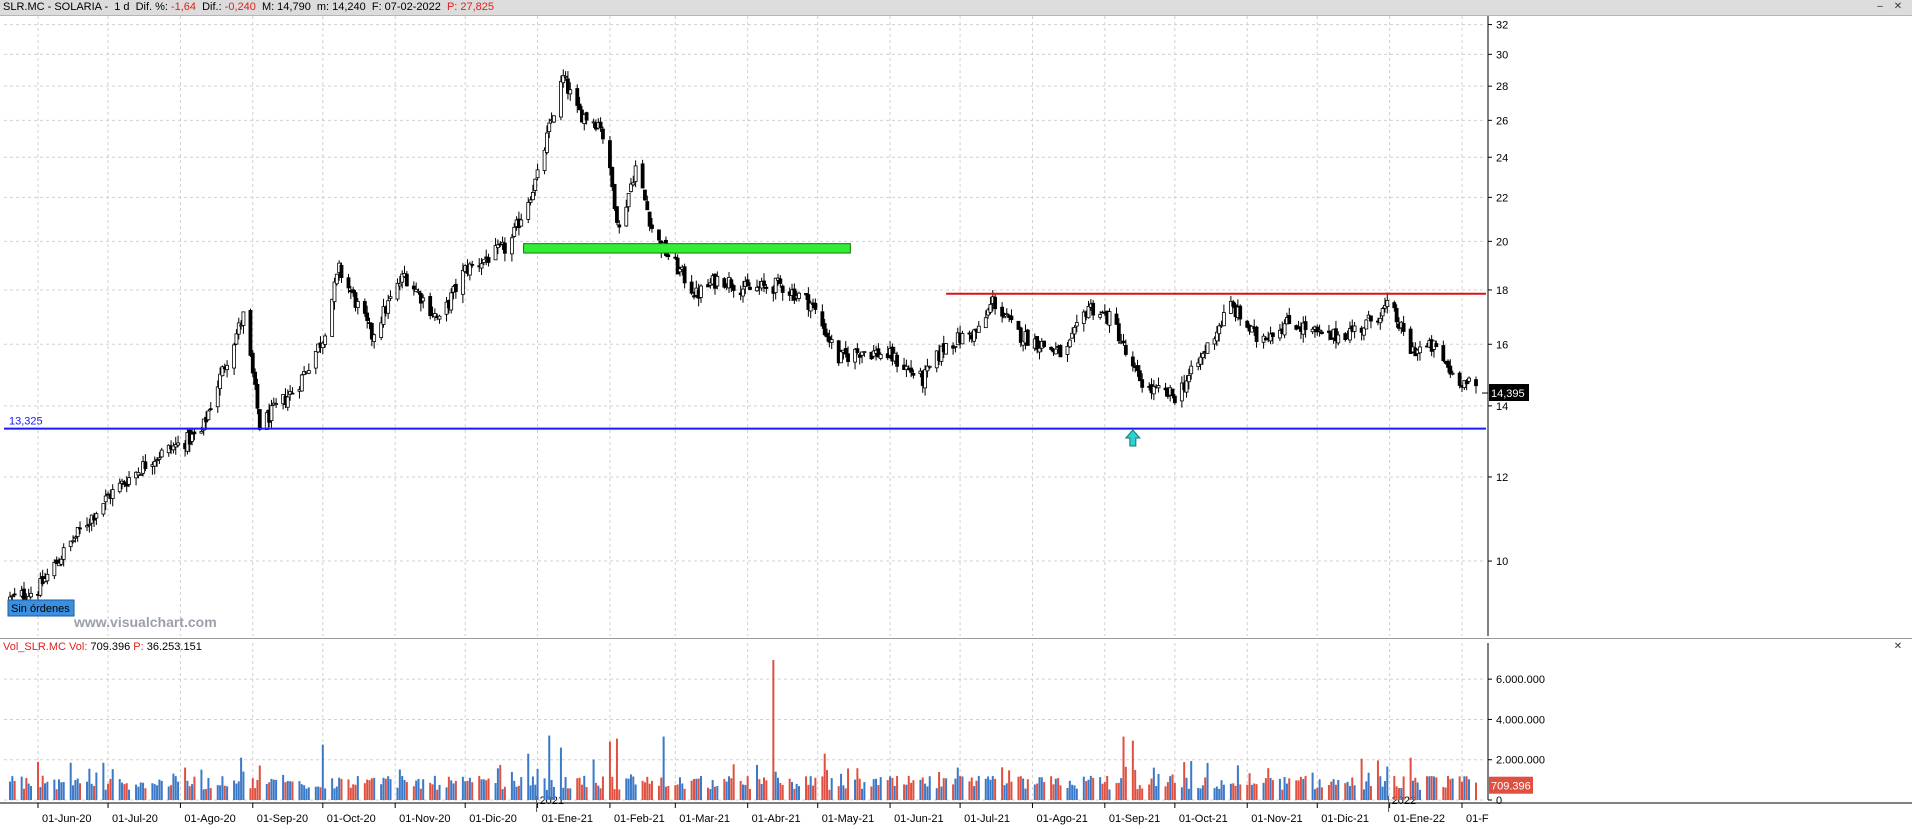  I want to click on panel-separator, so click(956, 638).